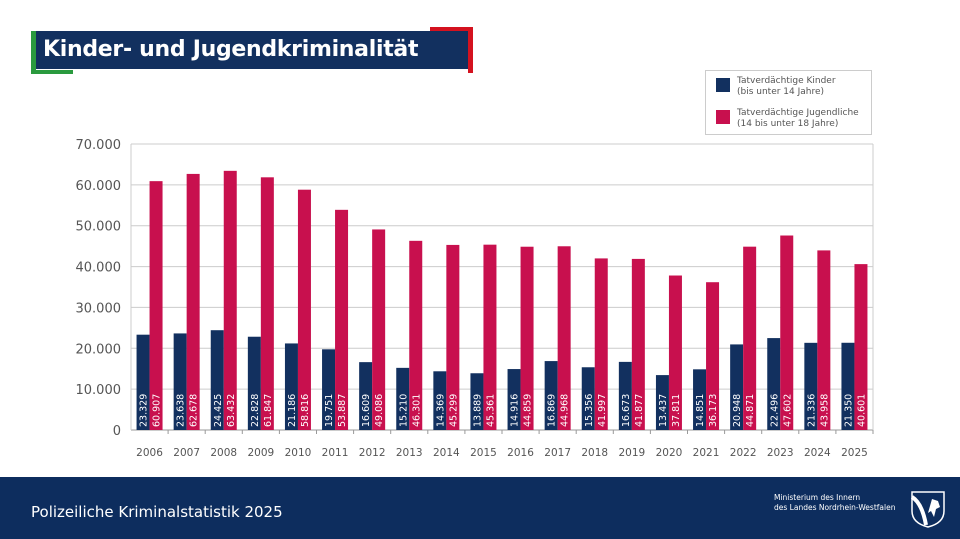  Describe the element at coordinates (750, 410) in the screenshot. I see `data-label: 44.871` at that location.